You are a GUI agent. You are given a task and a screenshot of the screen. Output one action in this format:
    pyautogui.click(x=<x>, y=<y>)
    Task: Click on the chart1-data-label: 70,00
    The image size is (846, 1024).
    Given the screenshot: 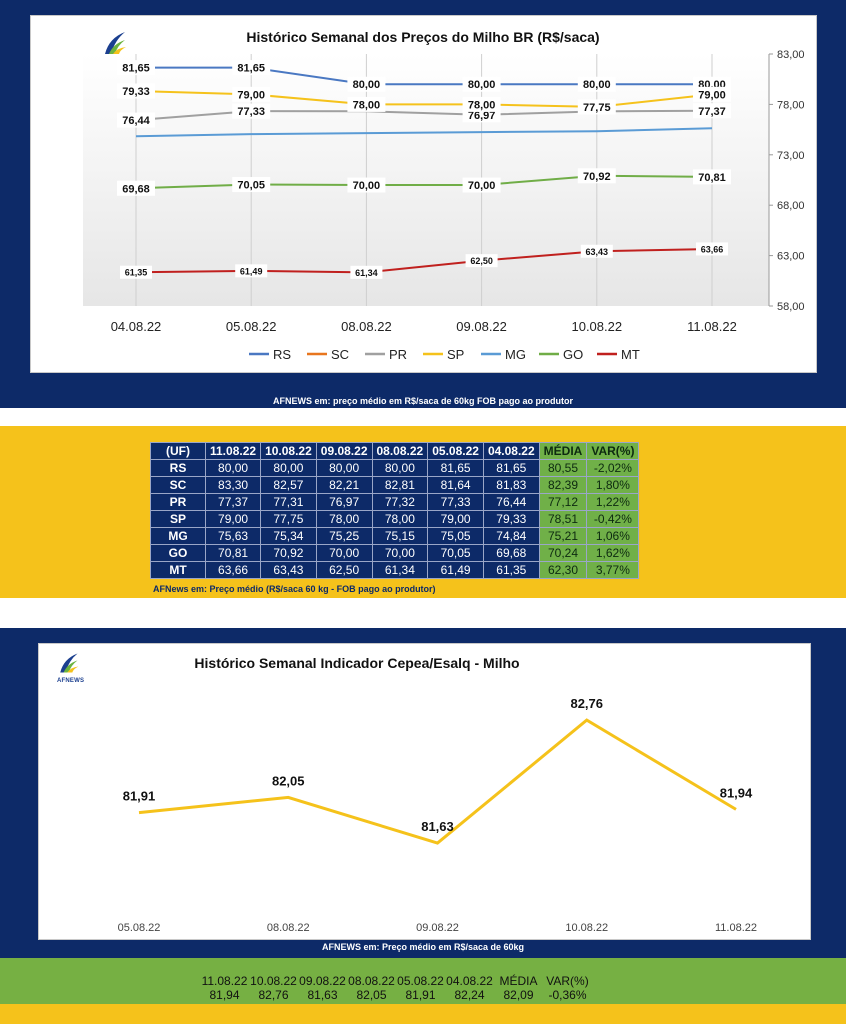 What is the action you would take?
    pyautogui.click(x=482, y=186)
    